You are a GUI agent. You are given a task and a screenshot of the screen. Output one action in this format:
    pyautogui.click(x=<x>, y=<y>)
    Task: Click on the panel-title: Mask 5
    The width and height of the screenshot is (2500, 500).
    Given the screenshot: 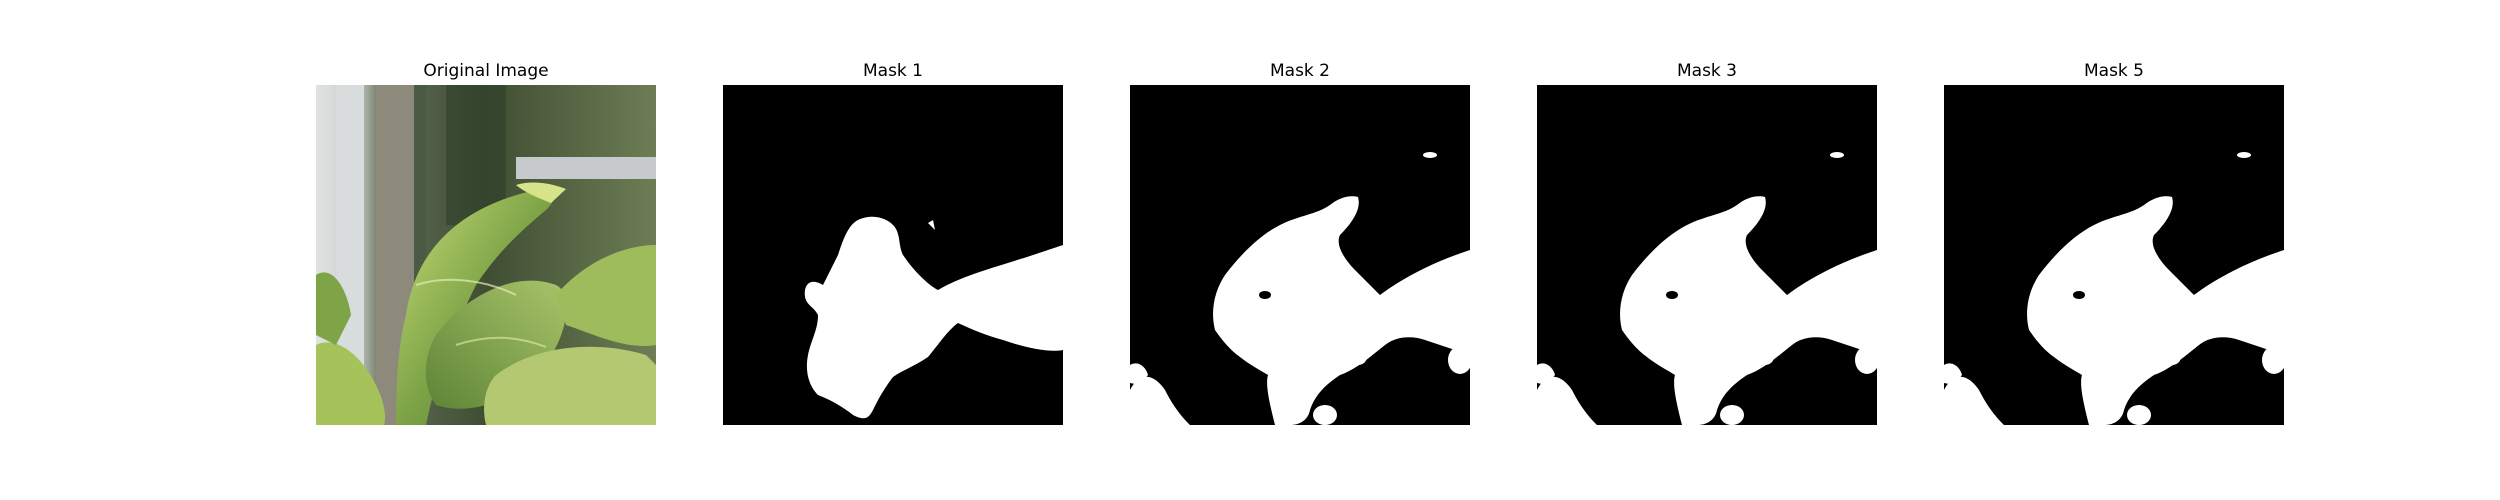 What is the action you would take?
    pyautogui.click(x=2113, y=71)
    